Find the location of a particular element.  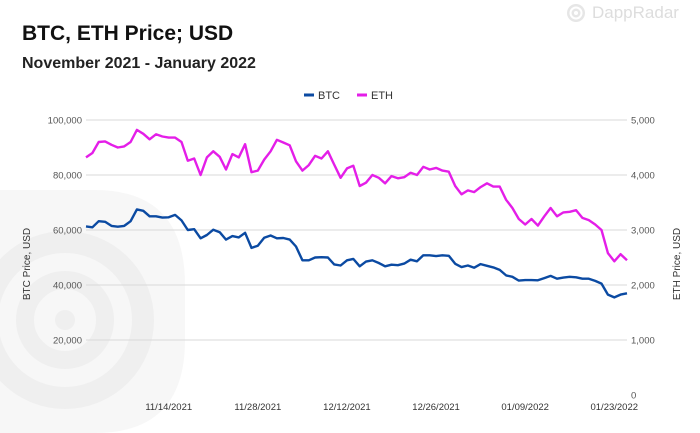

y-left-tick-label: 20,000 is located at coordinates (67, 341).